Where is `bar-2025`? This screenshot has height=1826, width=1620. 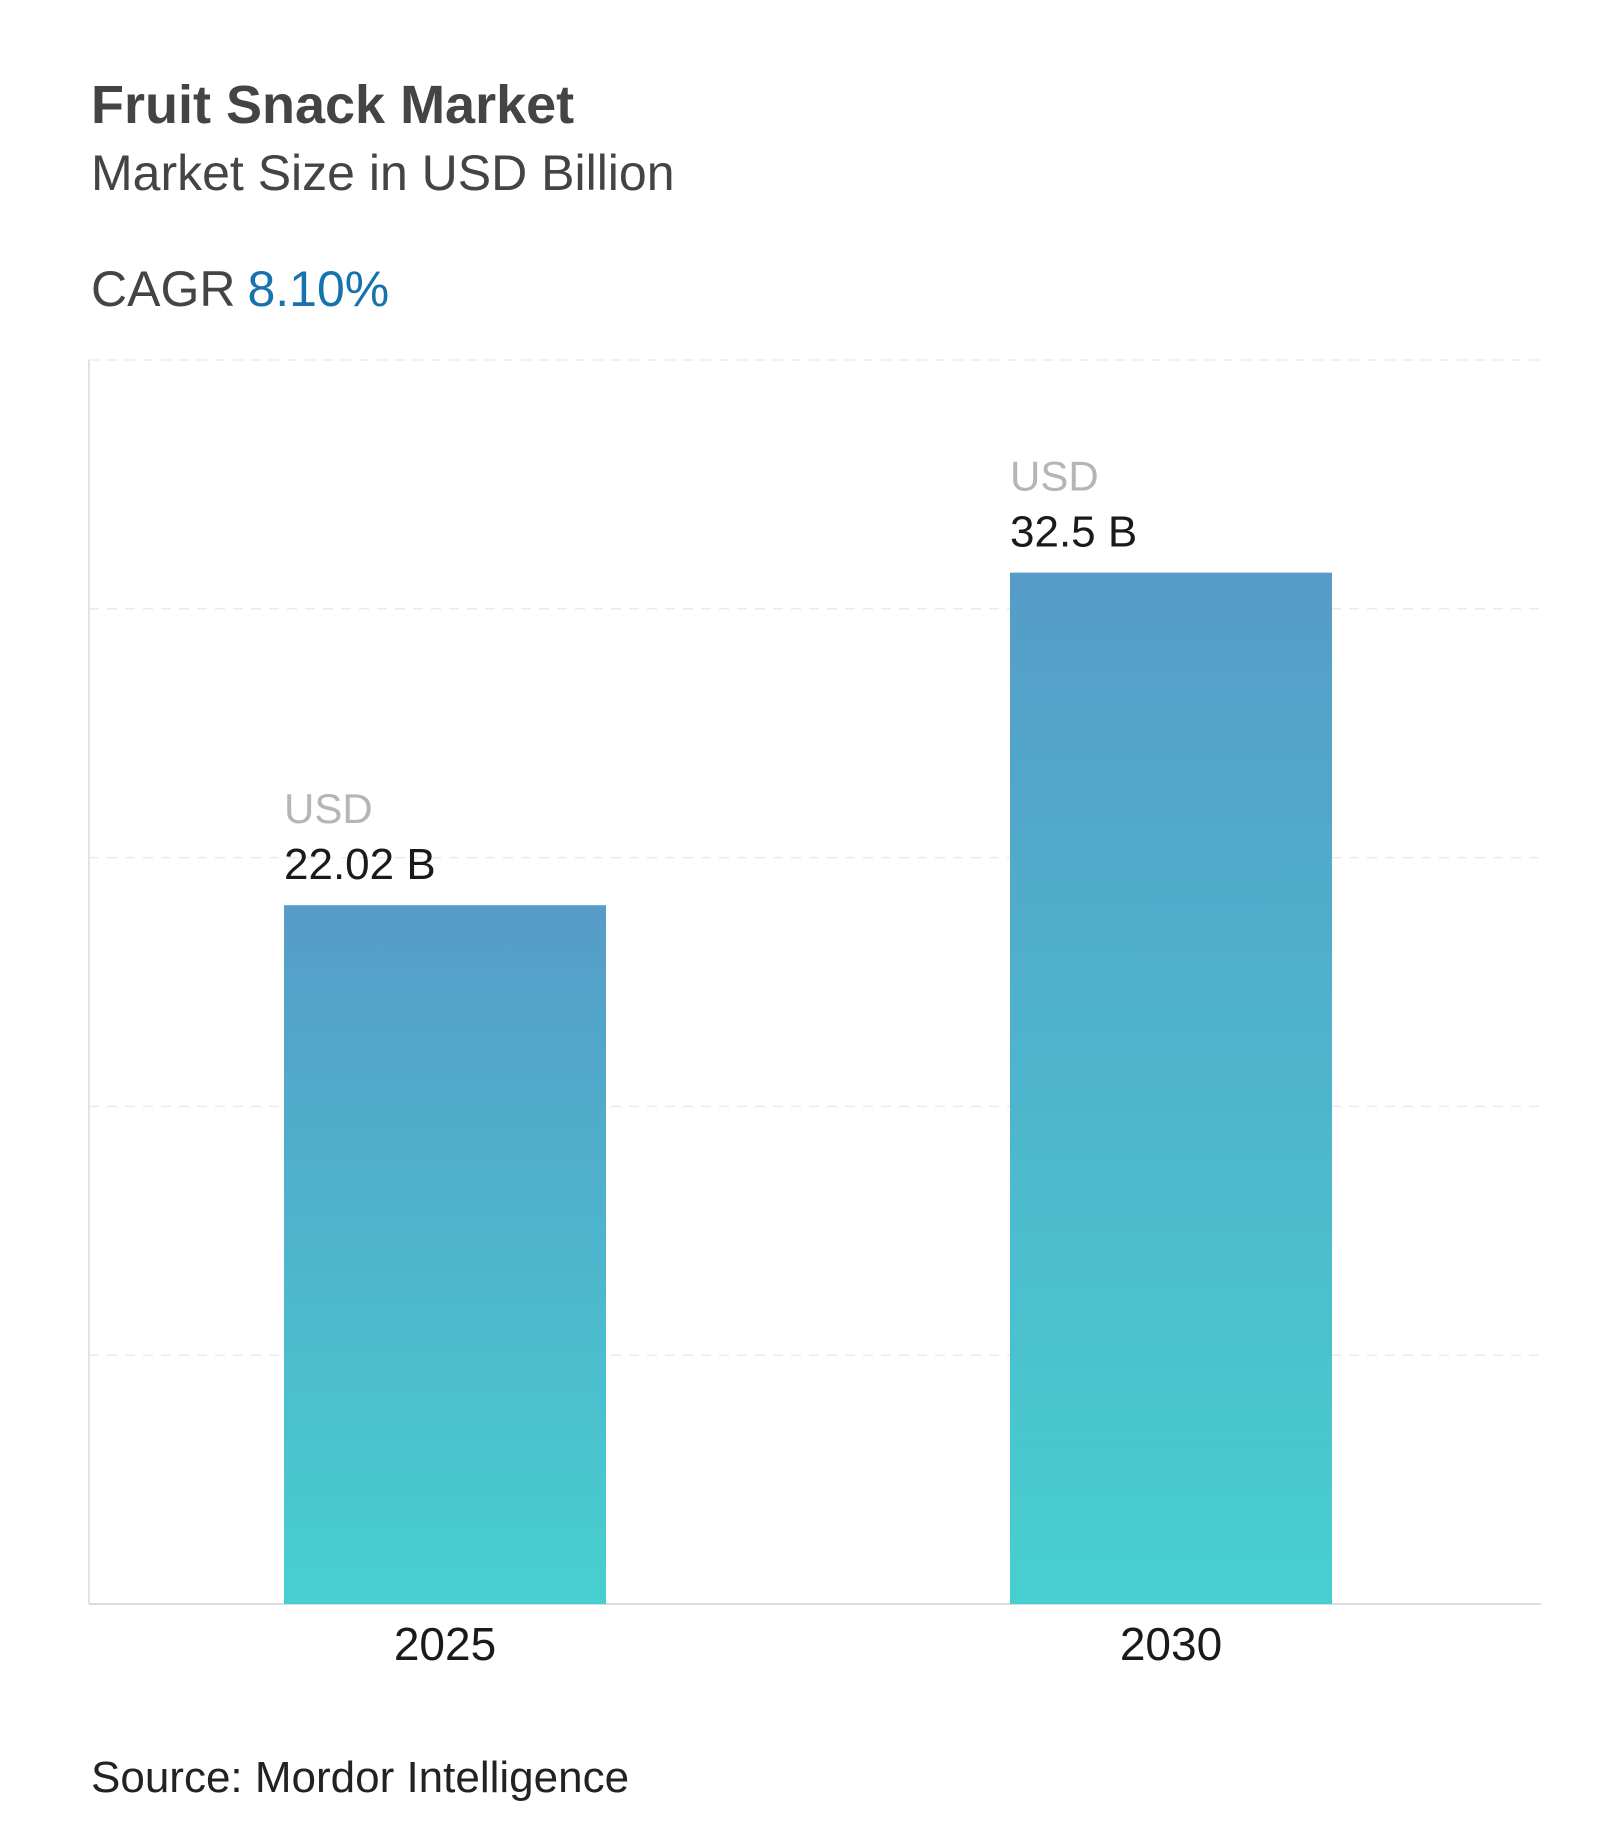
bar-2025 is located at coordinates (445, 1254).